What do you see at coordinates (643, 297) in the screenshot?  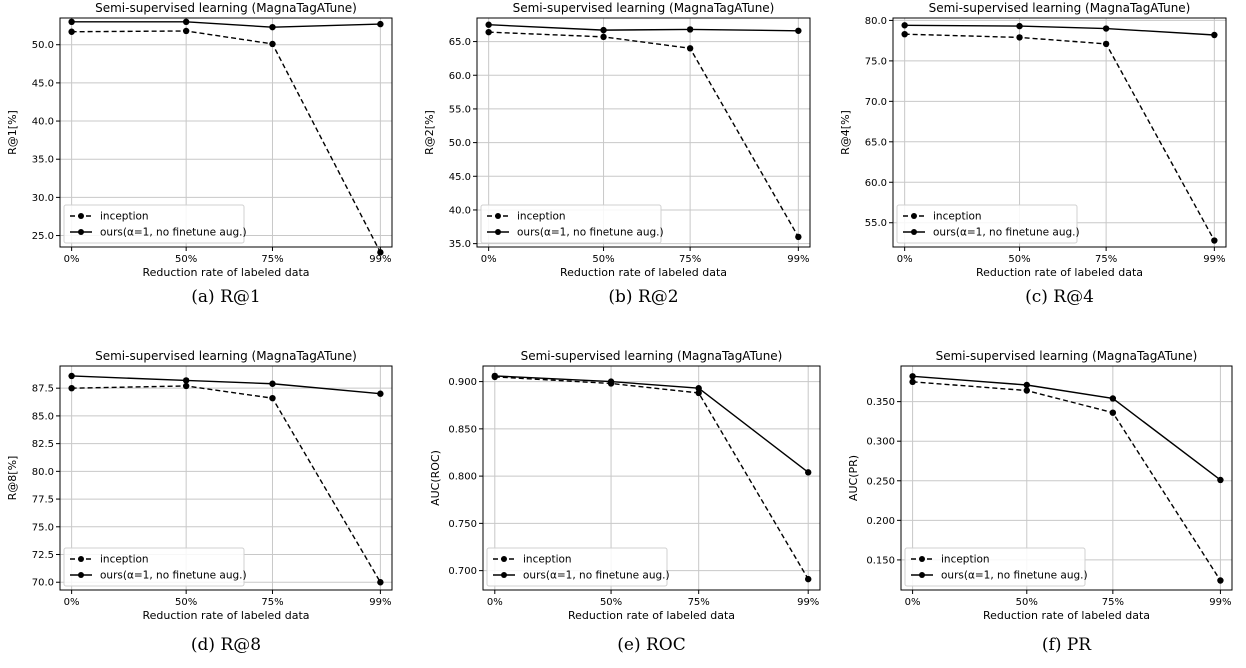 I see `panel-caption: (b) R@2` at bounding box center [643, 297].